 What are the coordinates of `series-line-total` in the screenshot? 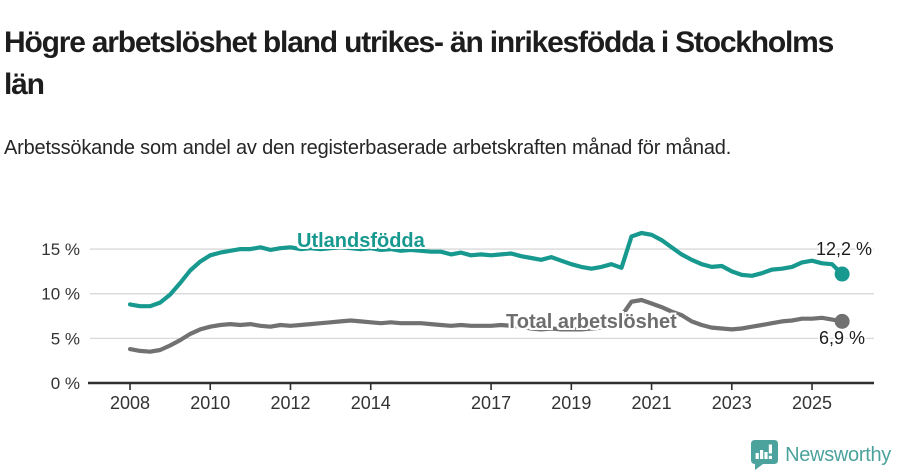 It's located at (486, 325).